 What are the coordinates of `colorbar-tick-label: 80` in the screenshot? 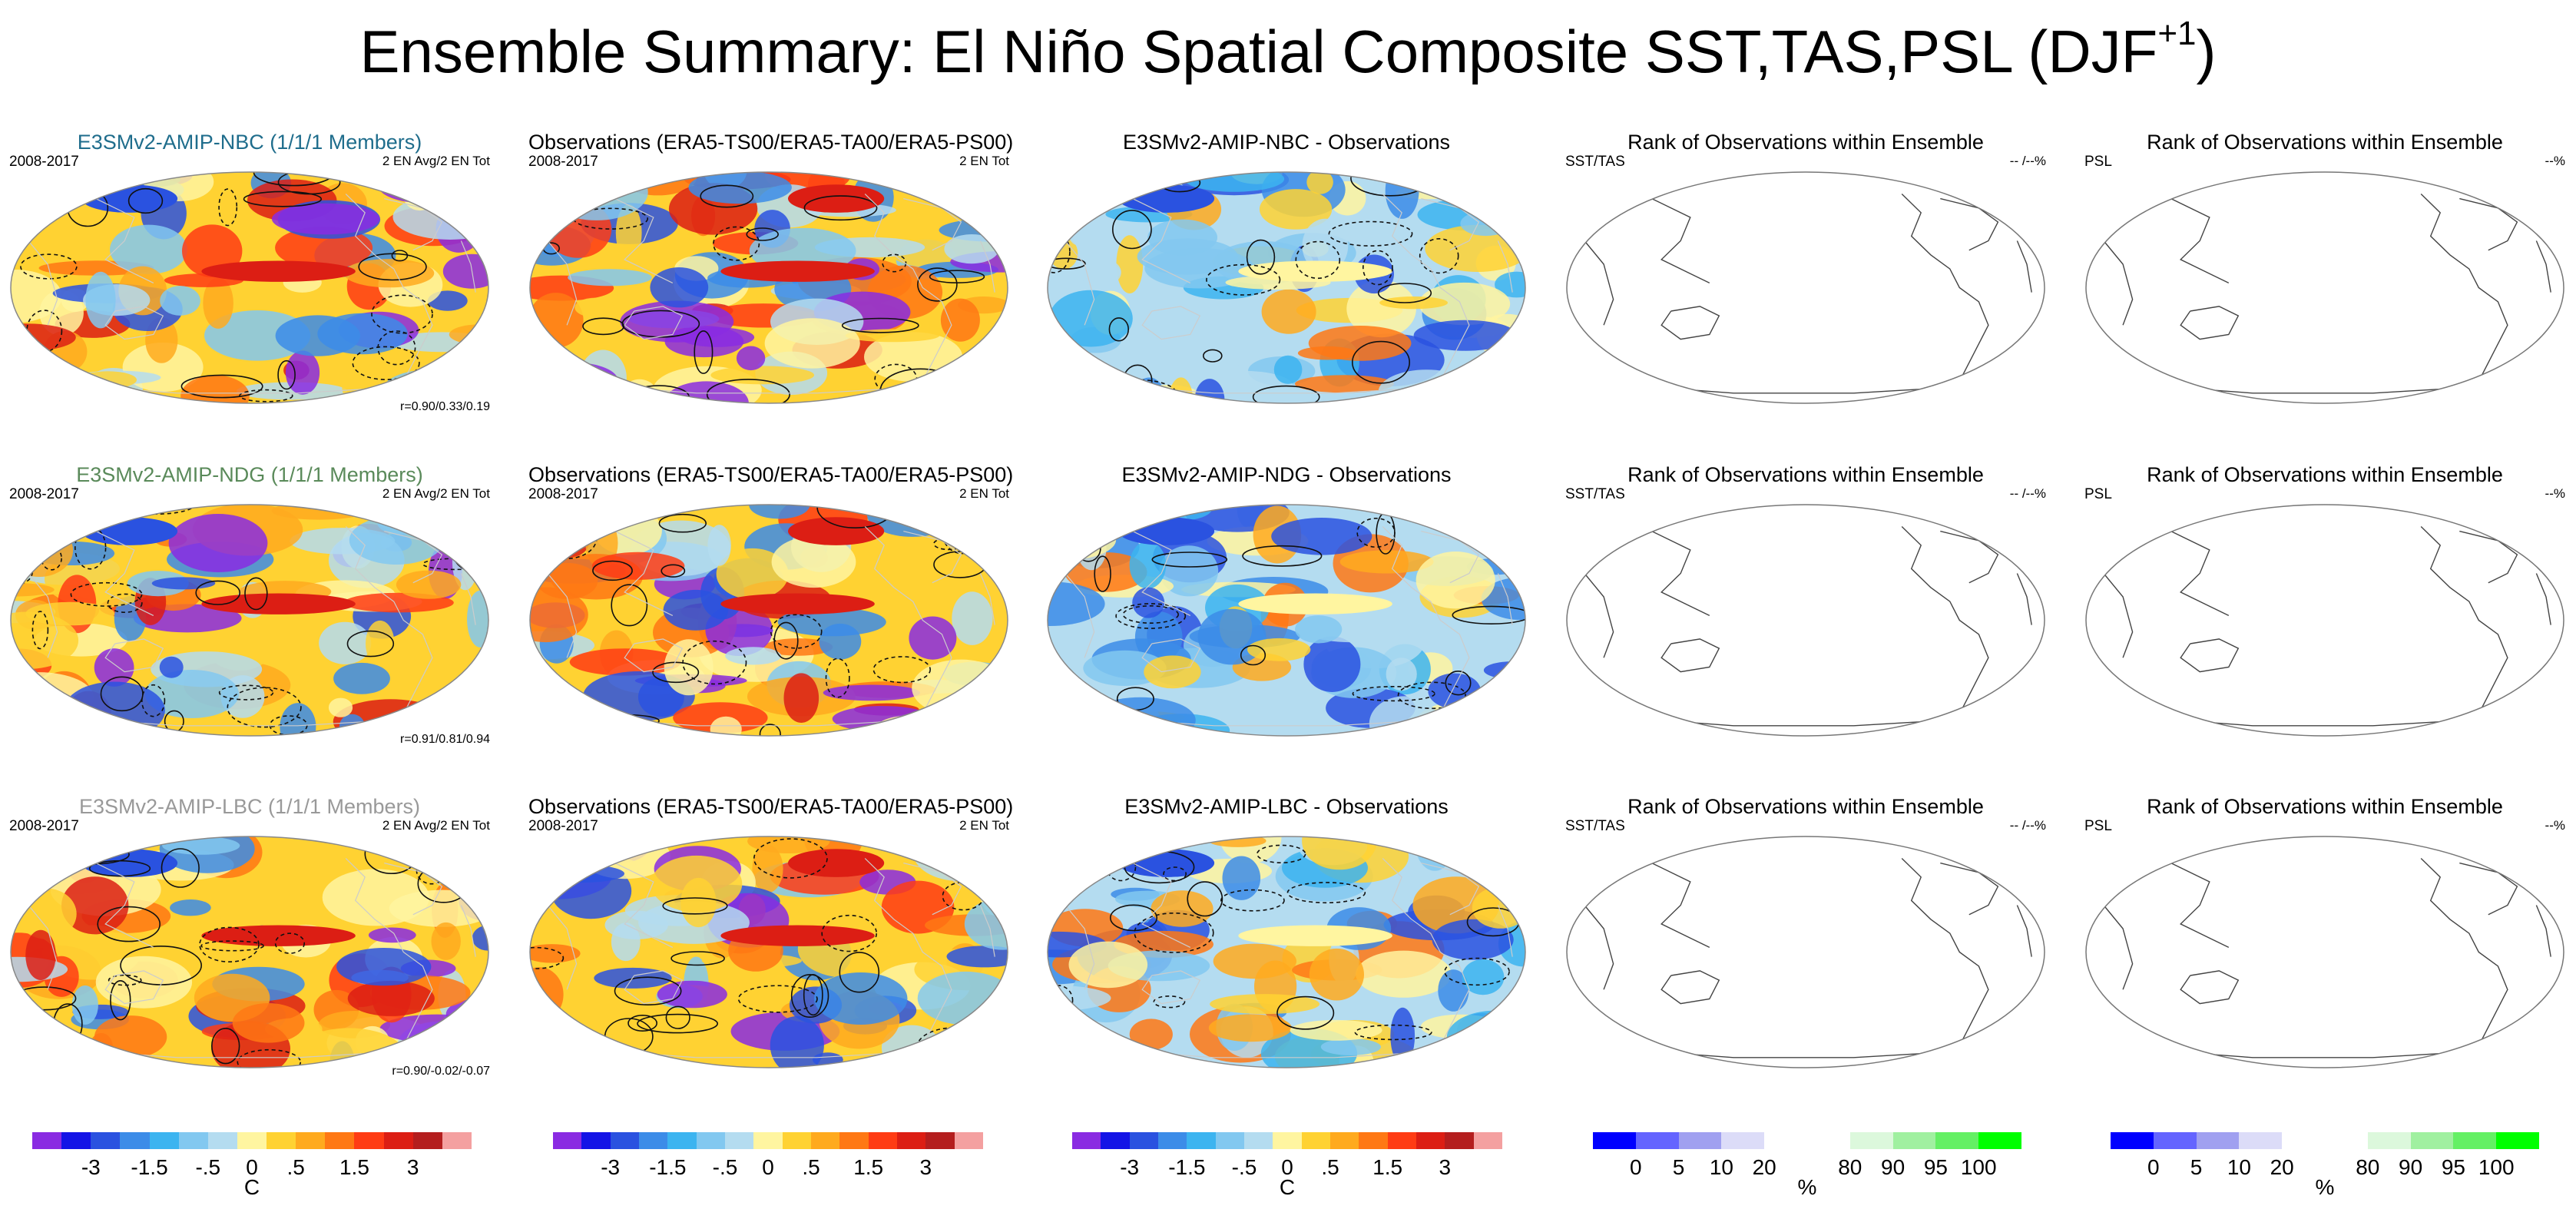 It's located at (2368, 1167).